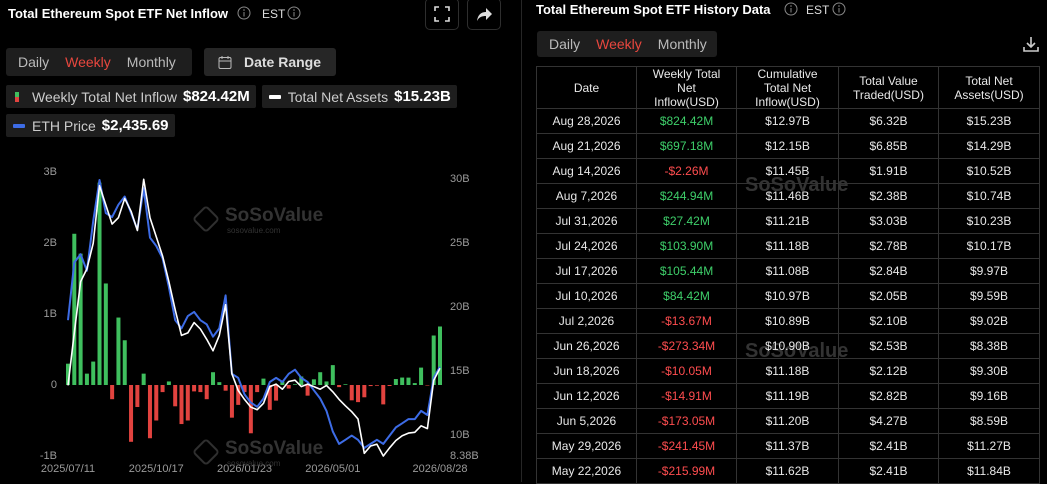 Image resolution: width=1047 pixels, height=484 pixels. What do you see at coordinates (586, 196) in the screenshot?
I see `table-cell: Aug 7,2026` at bounding box center [586, 196].